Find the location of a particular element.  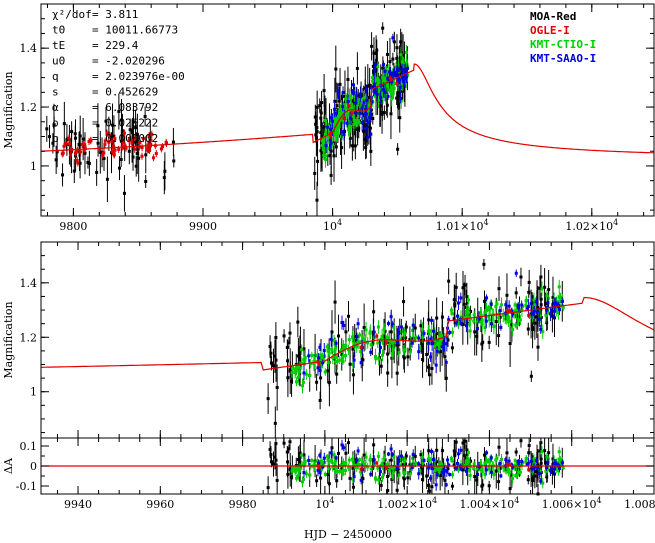

param-name: t0 is located at coordinates (58, 30).